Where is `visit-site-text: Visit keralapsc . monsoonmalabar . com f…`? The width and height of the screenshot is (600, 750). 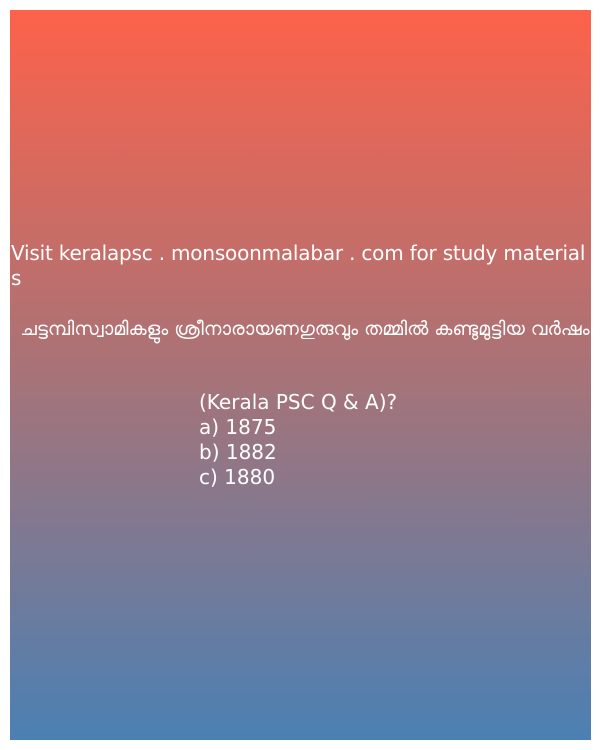
visit-site-text: Visit keralapsc . monsoonmalabar . com f… is located at coordinates (298, 265).